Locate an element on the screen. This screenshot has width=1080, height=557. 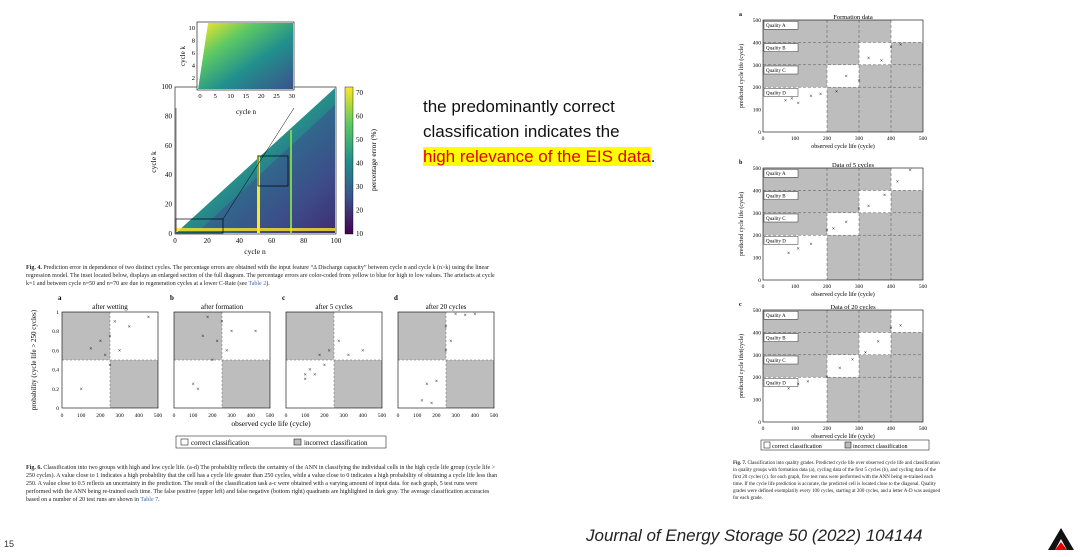
fig4-inset-ylabel: cycle k is located at coordinates (183, 55).